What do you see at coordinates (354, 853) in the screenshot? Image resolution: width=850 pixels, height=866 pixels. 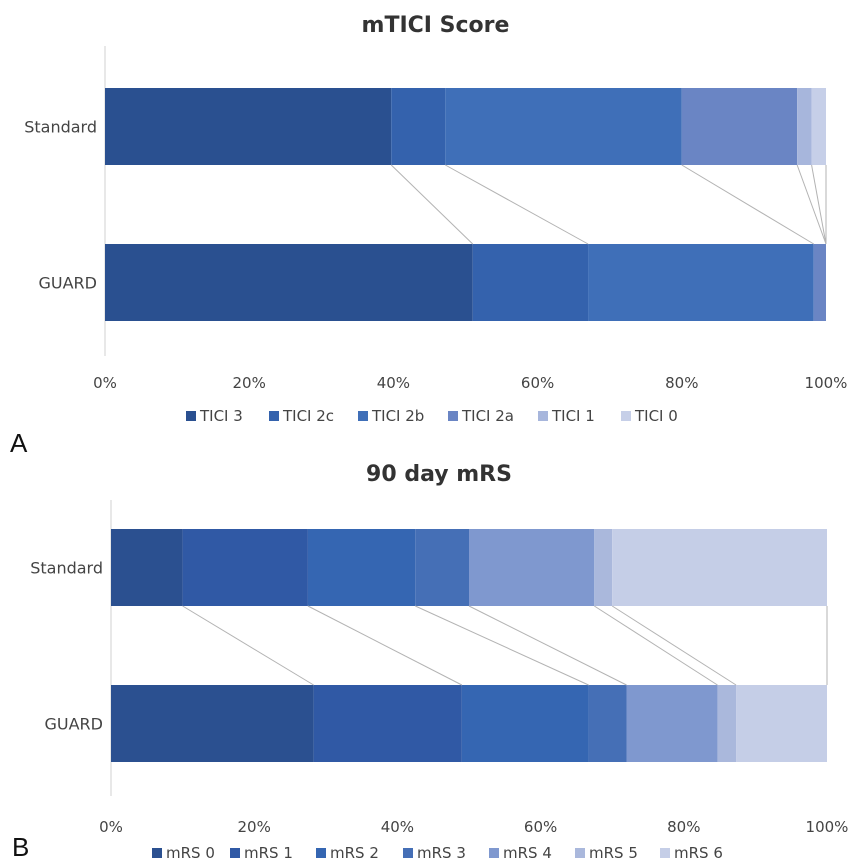 I see `legend-label: mRS 2` at bounding box center [354, 853].